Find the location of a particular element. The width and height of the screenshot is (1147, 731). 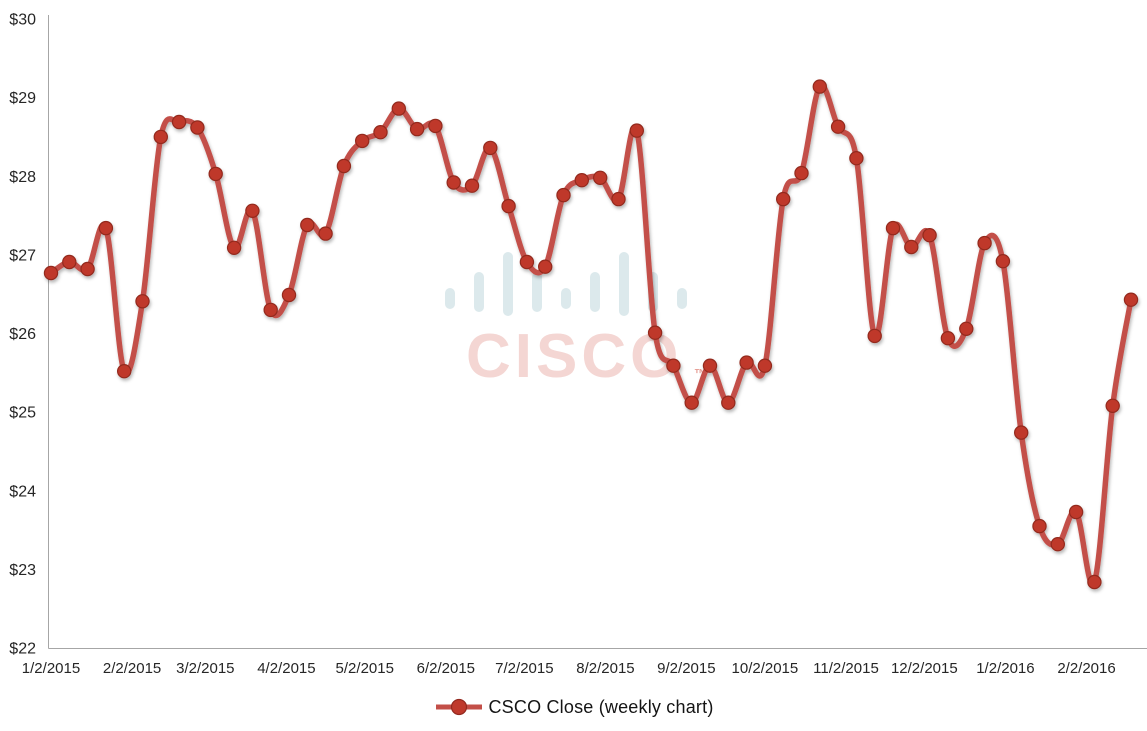

x-axis-tick-label: 9/2/2015 is located at coordinates (686, 668).